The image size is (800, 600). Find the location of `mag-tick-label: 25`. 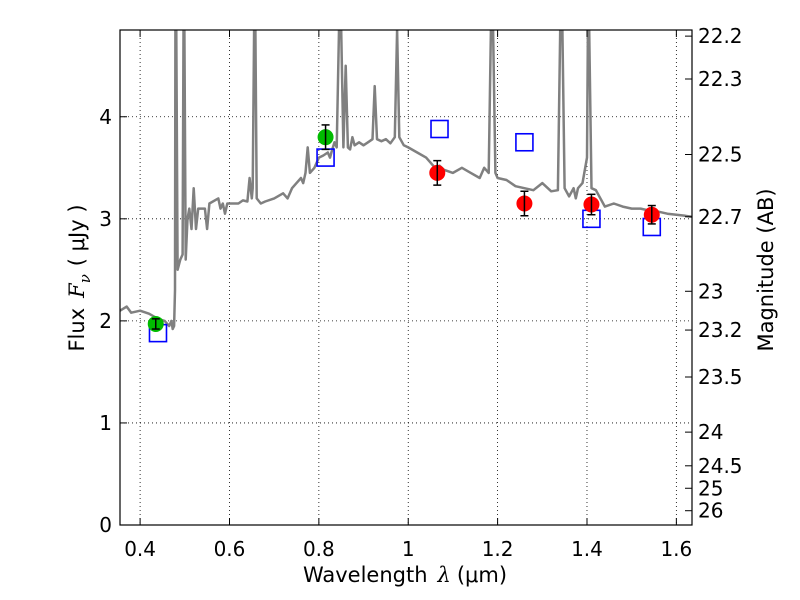

mag-tick-label: 25 is located at coordinates (710, 488).